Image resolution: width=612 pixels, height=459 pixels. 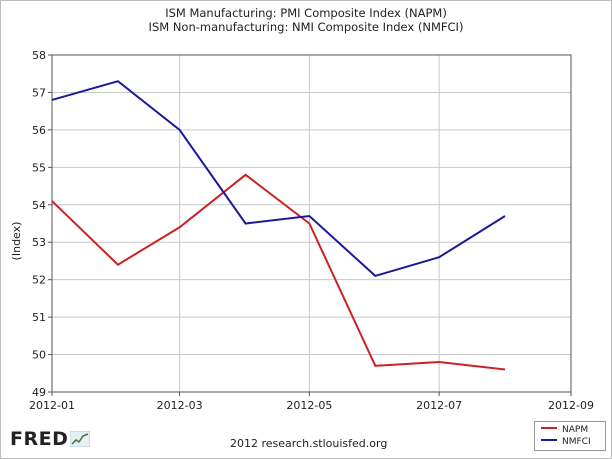 I want to click on legend-item-napm: NAPM, so click(x=564, y=430).